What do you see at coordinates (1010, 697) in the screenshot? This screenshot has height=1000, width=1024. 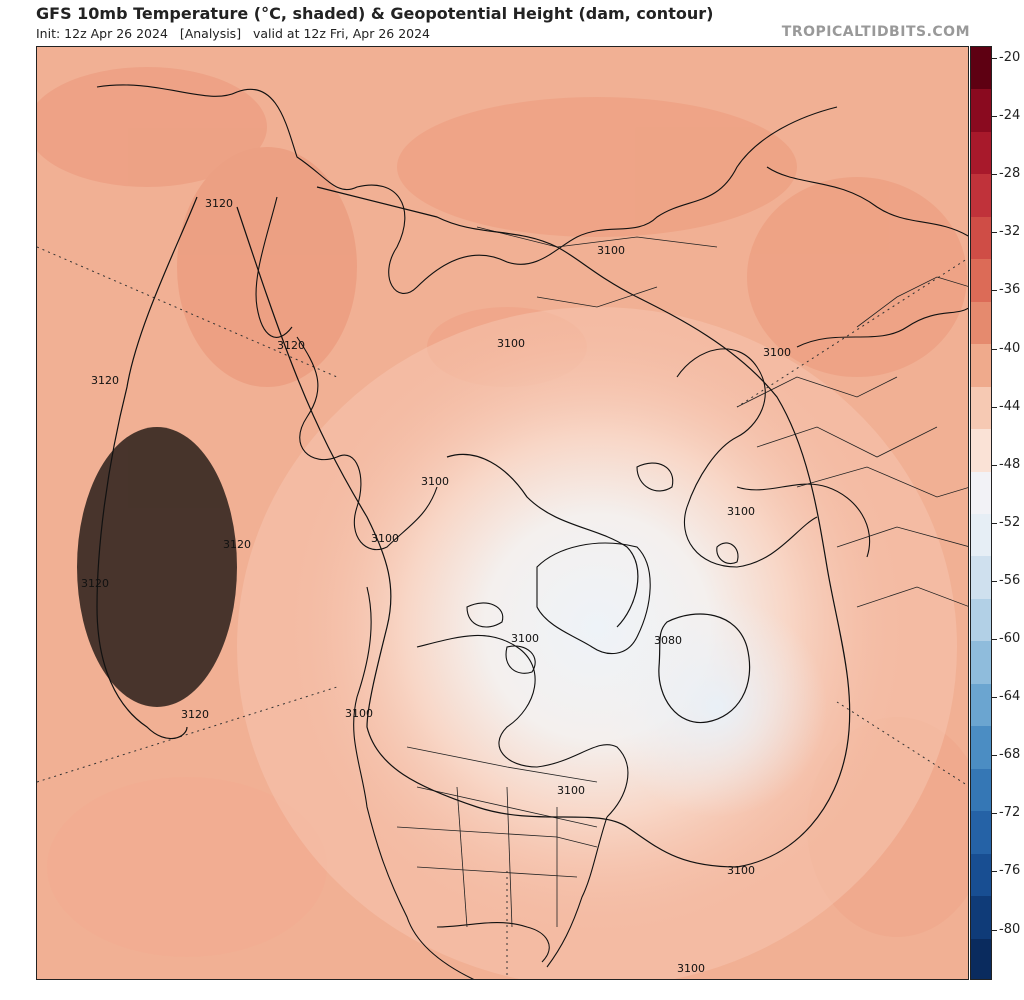 I see `colorbar-tick-label: -64` at bounding box center [1010, 697].